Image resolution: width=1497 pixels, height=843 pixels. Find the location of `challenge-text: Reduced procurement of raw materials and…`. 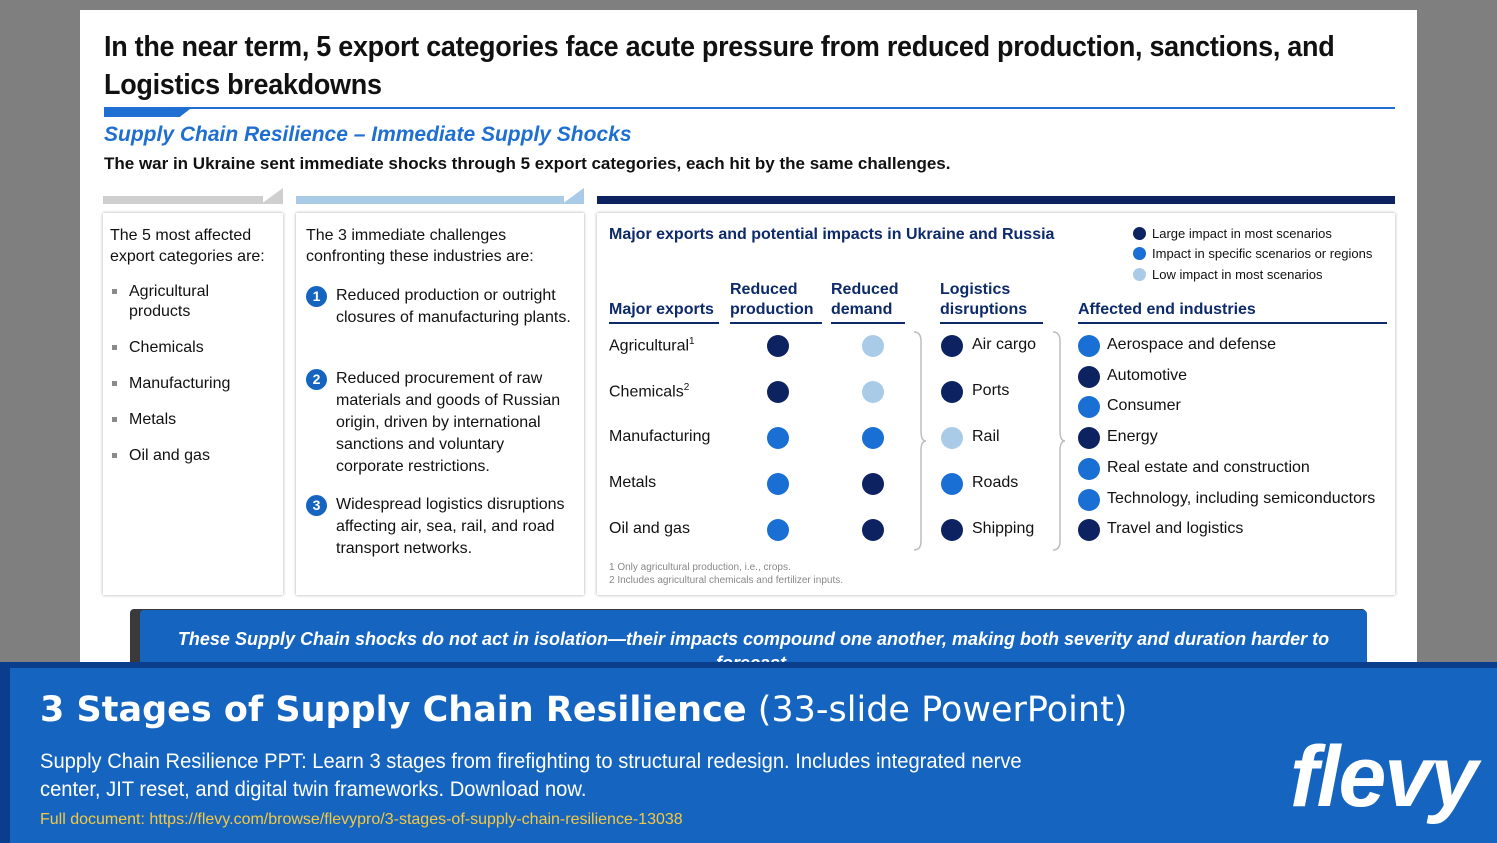

challenge-text: Reduced procurement of raw materials and… is located at coordinates (448, 422).